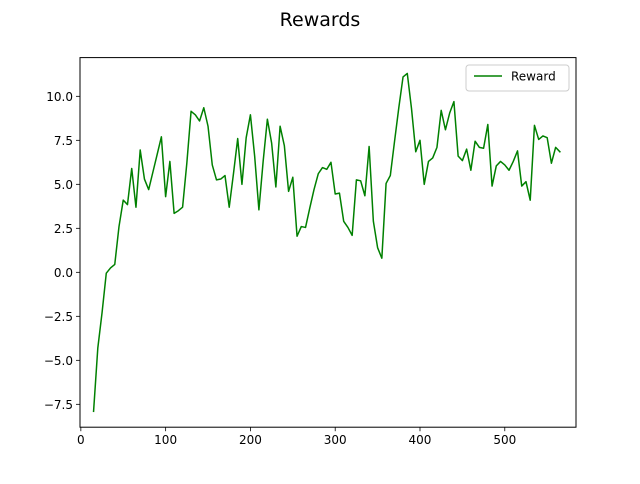 The height and width of the screenshot is (484, 640). I want to click on x-tick-label: 400, so click(420, 440).